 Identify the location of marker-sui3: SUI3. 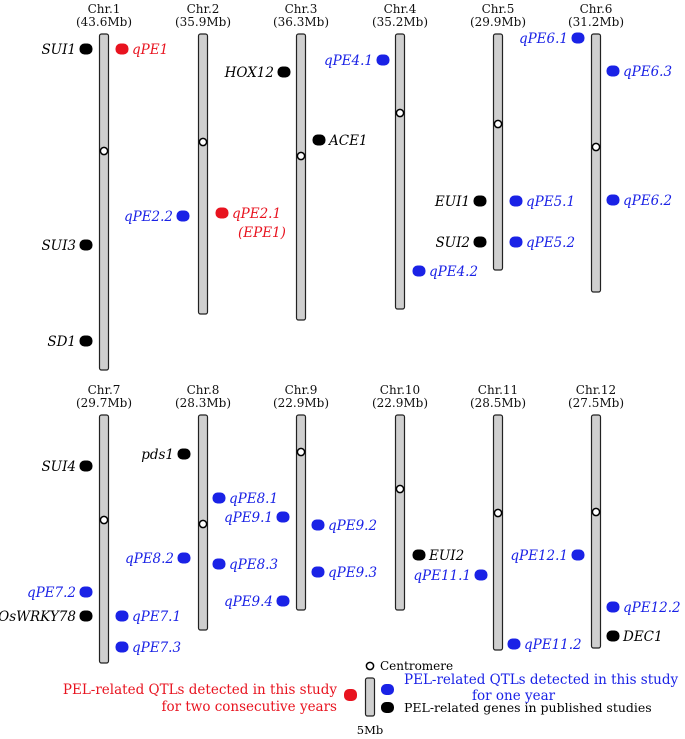
(67, 246).